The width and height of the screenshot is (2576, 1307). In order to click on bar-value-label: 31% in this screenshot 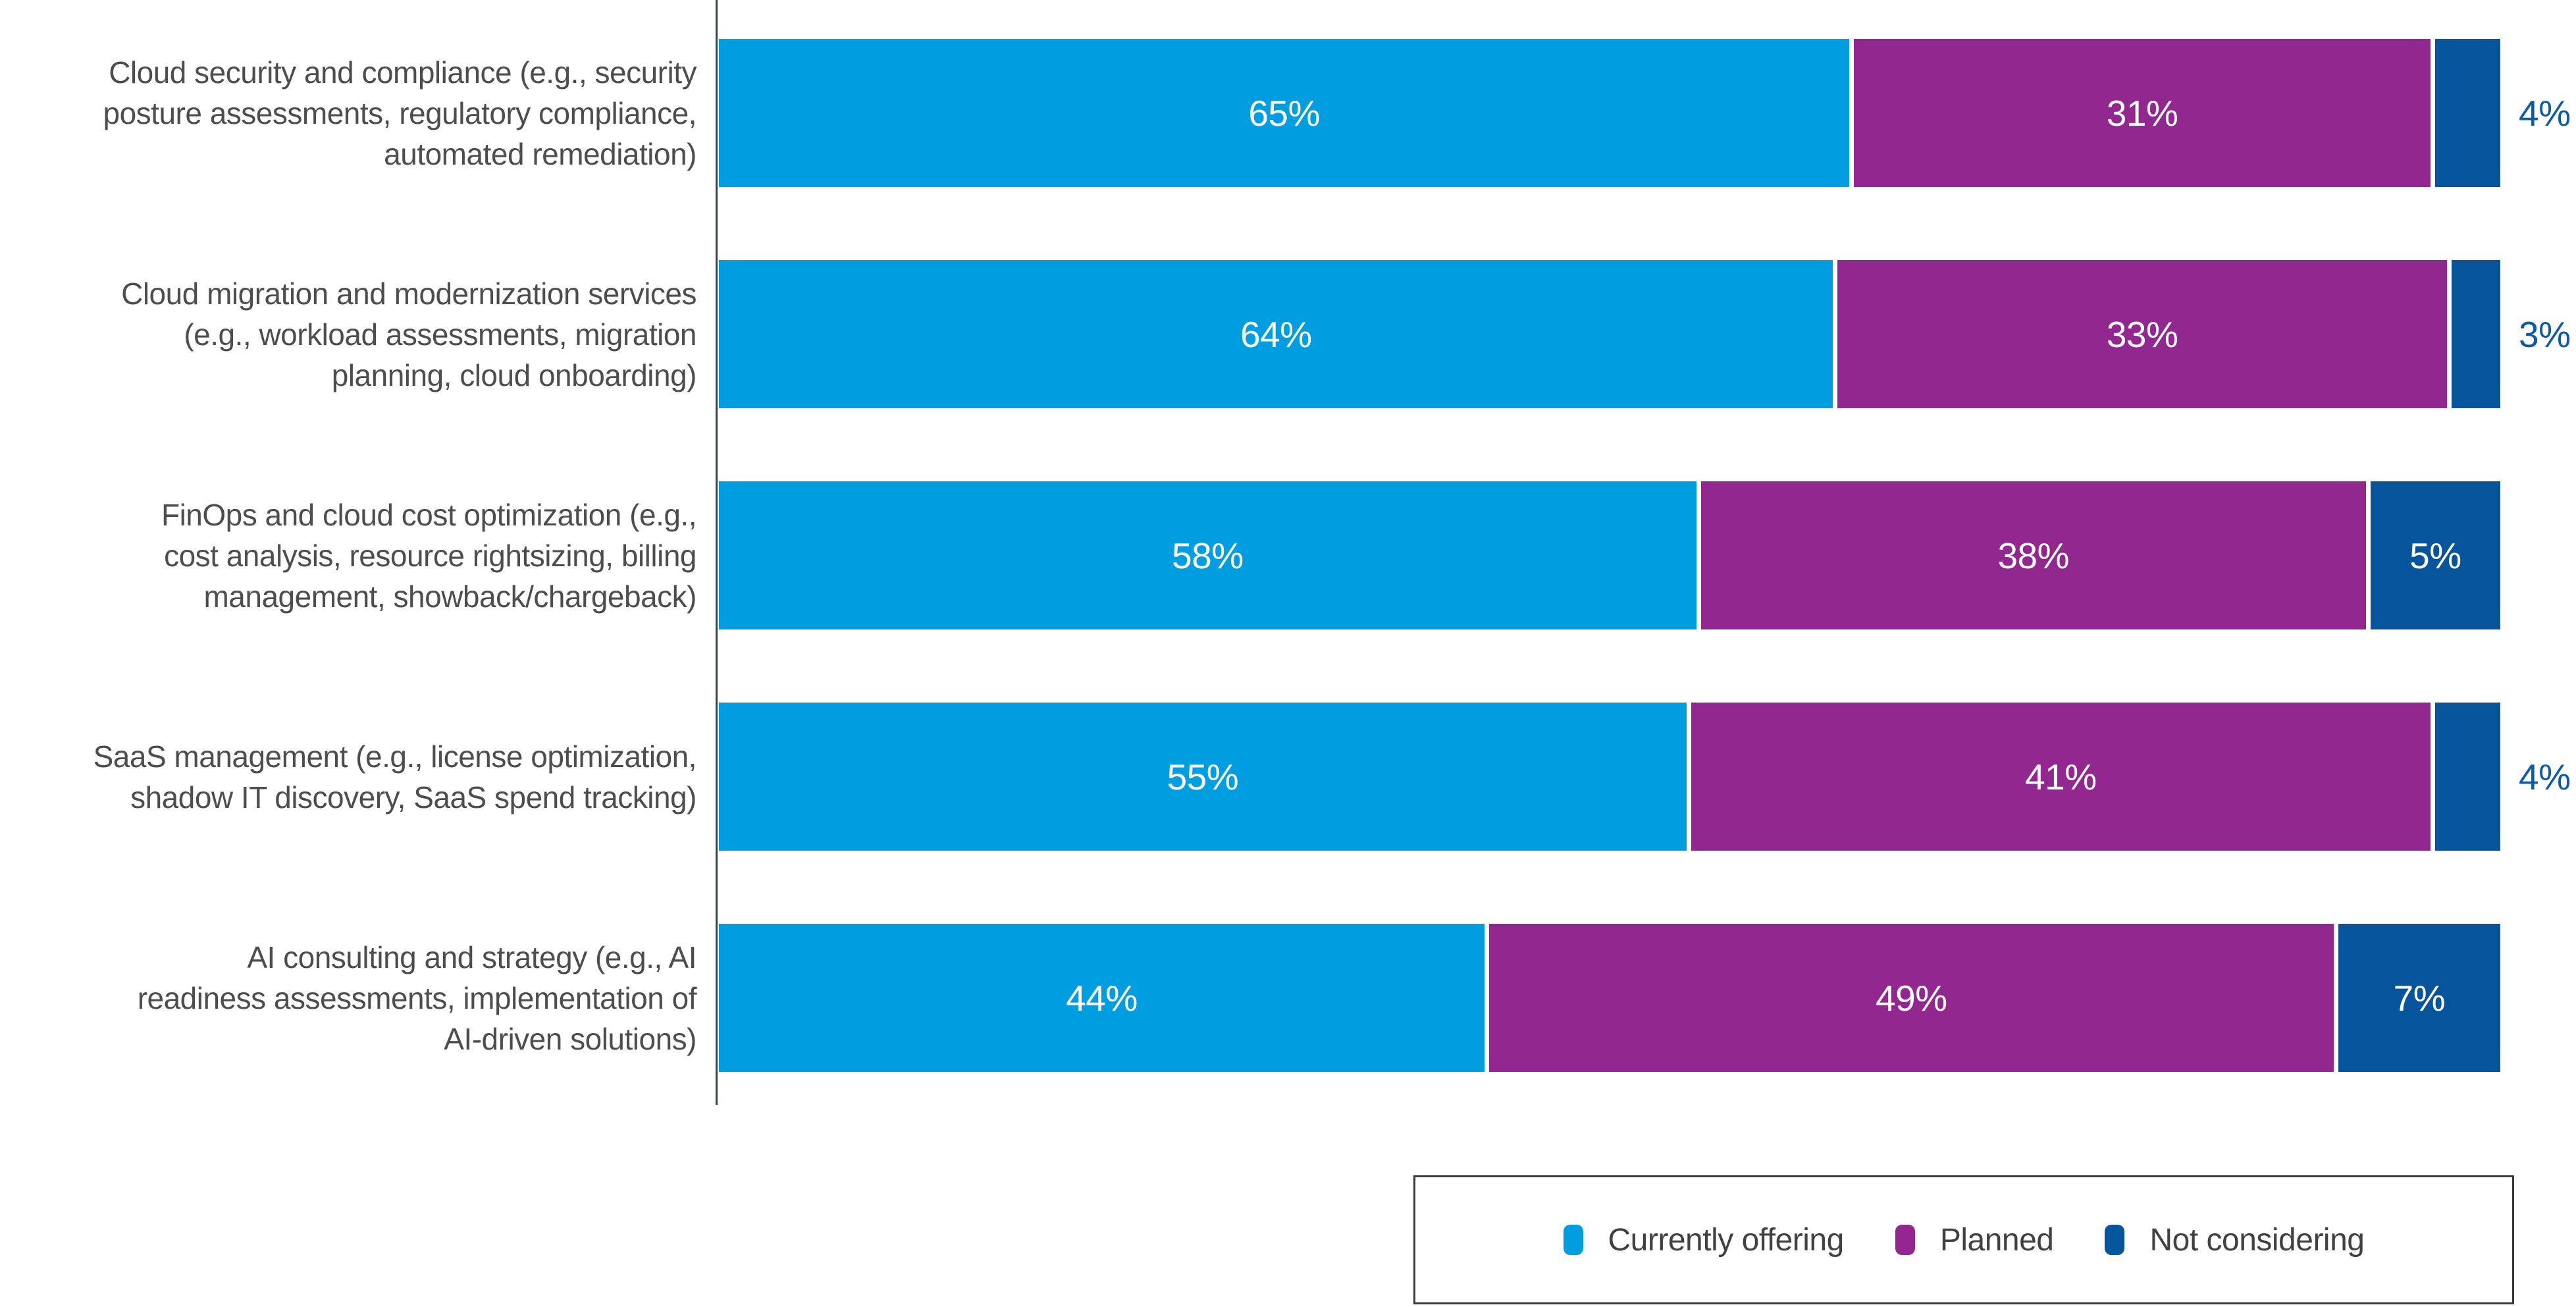, I will do `click(2142, 113)`.